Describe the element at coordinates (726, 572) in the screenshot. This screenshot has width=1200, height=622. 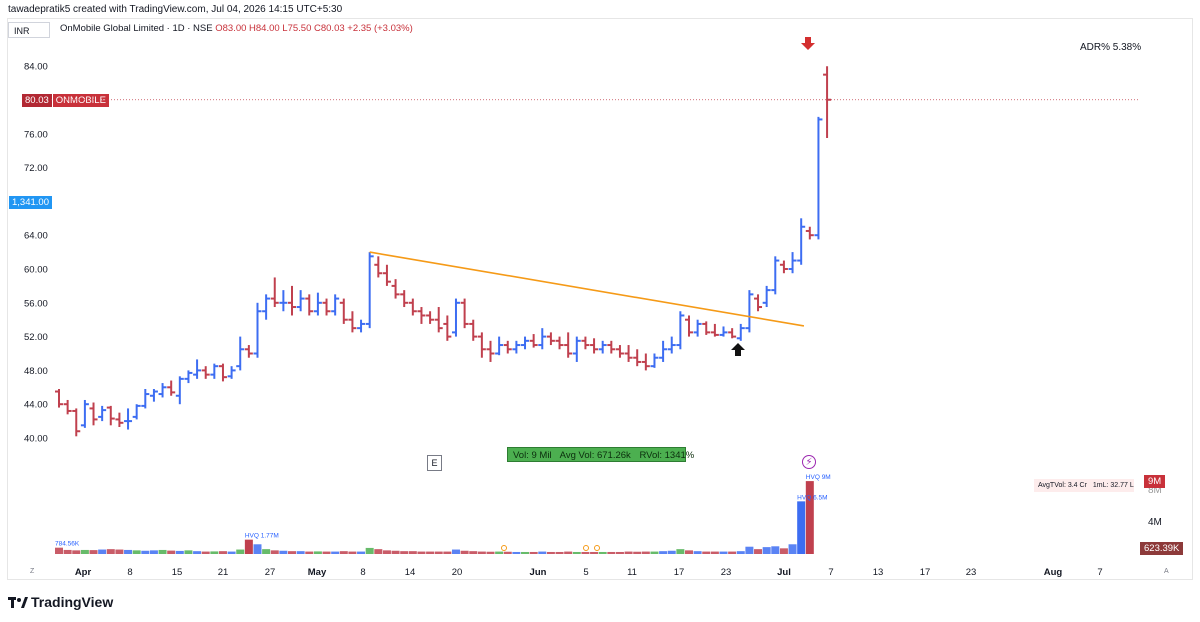
I see `time-tick-label: 23` at that location.